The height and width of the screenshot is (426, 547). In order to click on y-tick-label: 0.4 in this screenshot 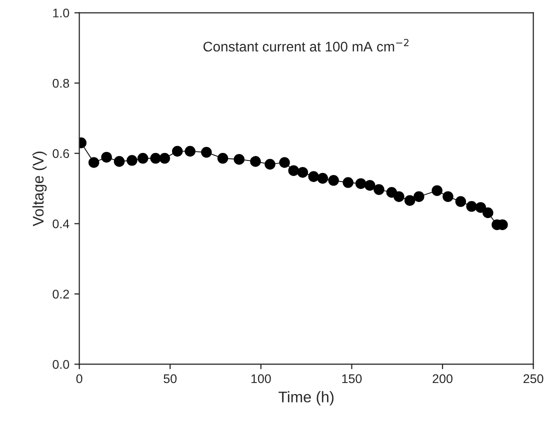, I will do `click(61, 223)`.